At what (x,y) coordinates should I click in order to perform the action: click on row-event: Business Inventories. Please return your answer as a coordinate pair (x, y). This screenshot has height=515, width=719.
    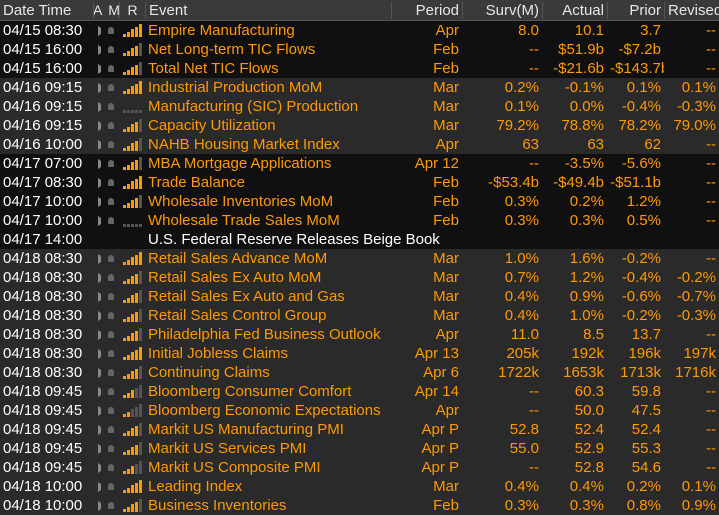
    Looking at the image, I should click on (217, 505).